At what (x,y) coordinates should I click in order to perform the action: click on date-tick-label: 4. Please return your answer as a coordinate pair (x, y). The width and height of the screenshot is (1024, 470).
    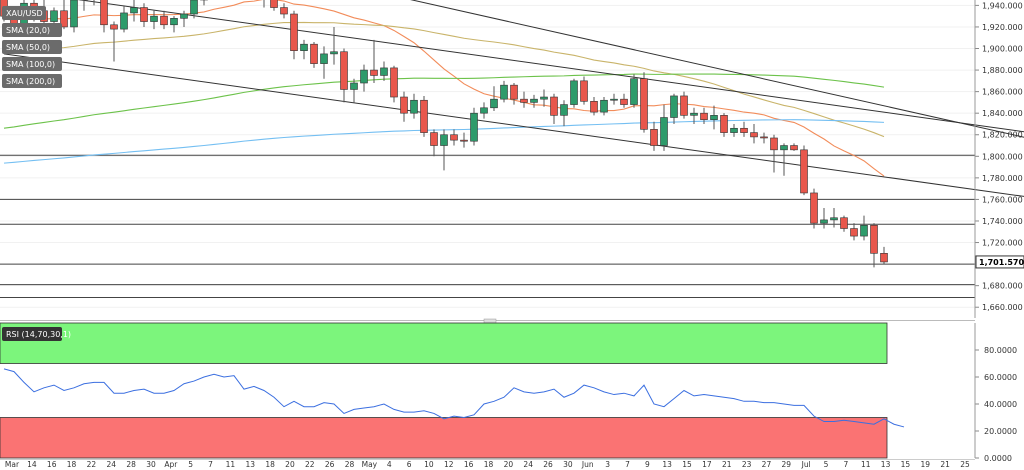
    Looking at the image, I should click on (389, 464).